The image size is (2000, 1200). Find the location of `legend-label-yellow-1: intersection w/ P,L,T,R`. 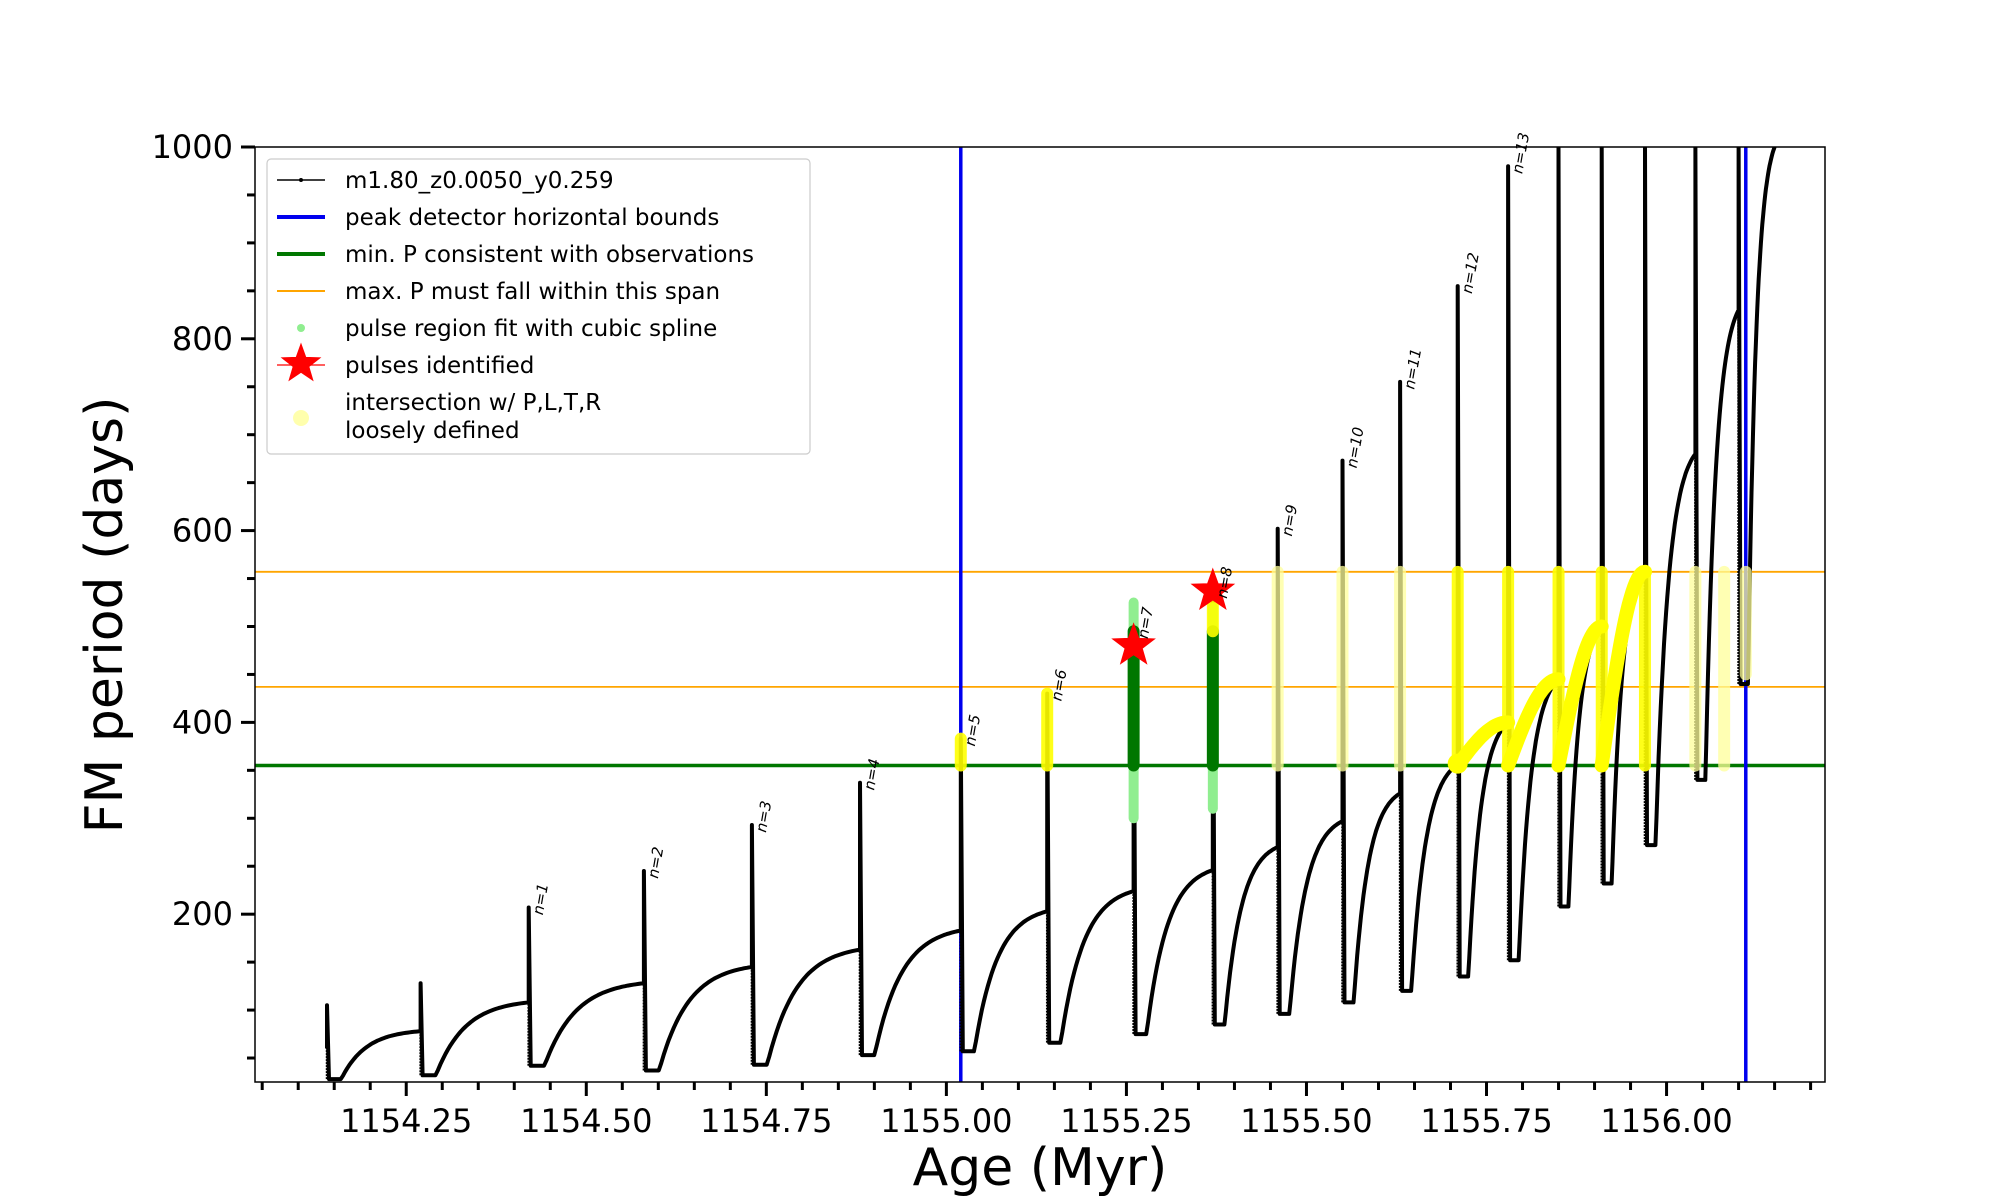

legend-label-yellow-1: intersection w/ P,L,T,R is located at coordinates (473, 403).